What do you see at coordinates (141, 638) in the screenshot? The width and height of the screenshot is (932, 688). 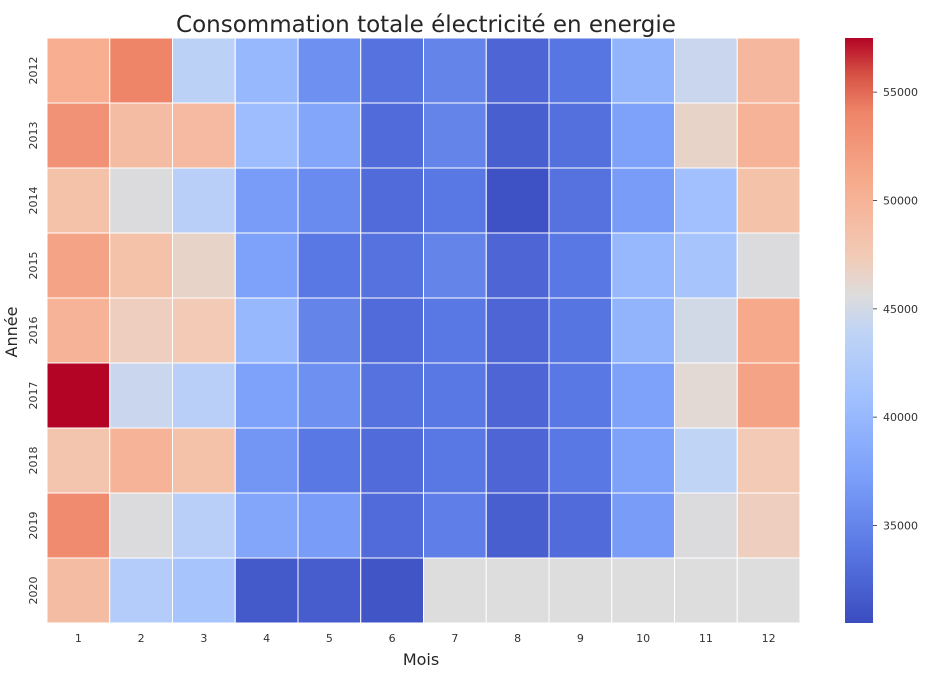 I see `x-tick-label: 2` at bounding box center [141, 638].